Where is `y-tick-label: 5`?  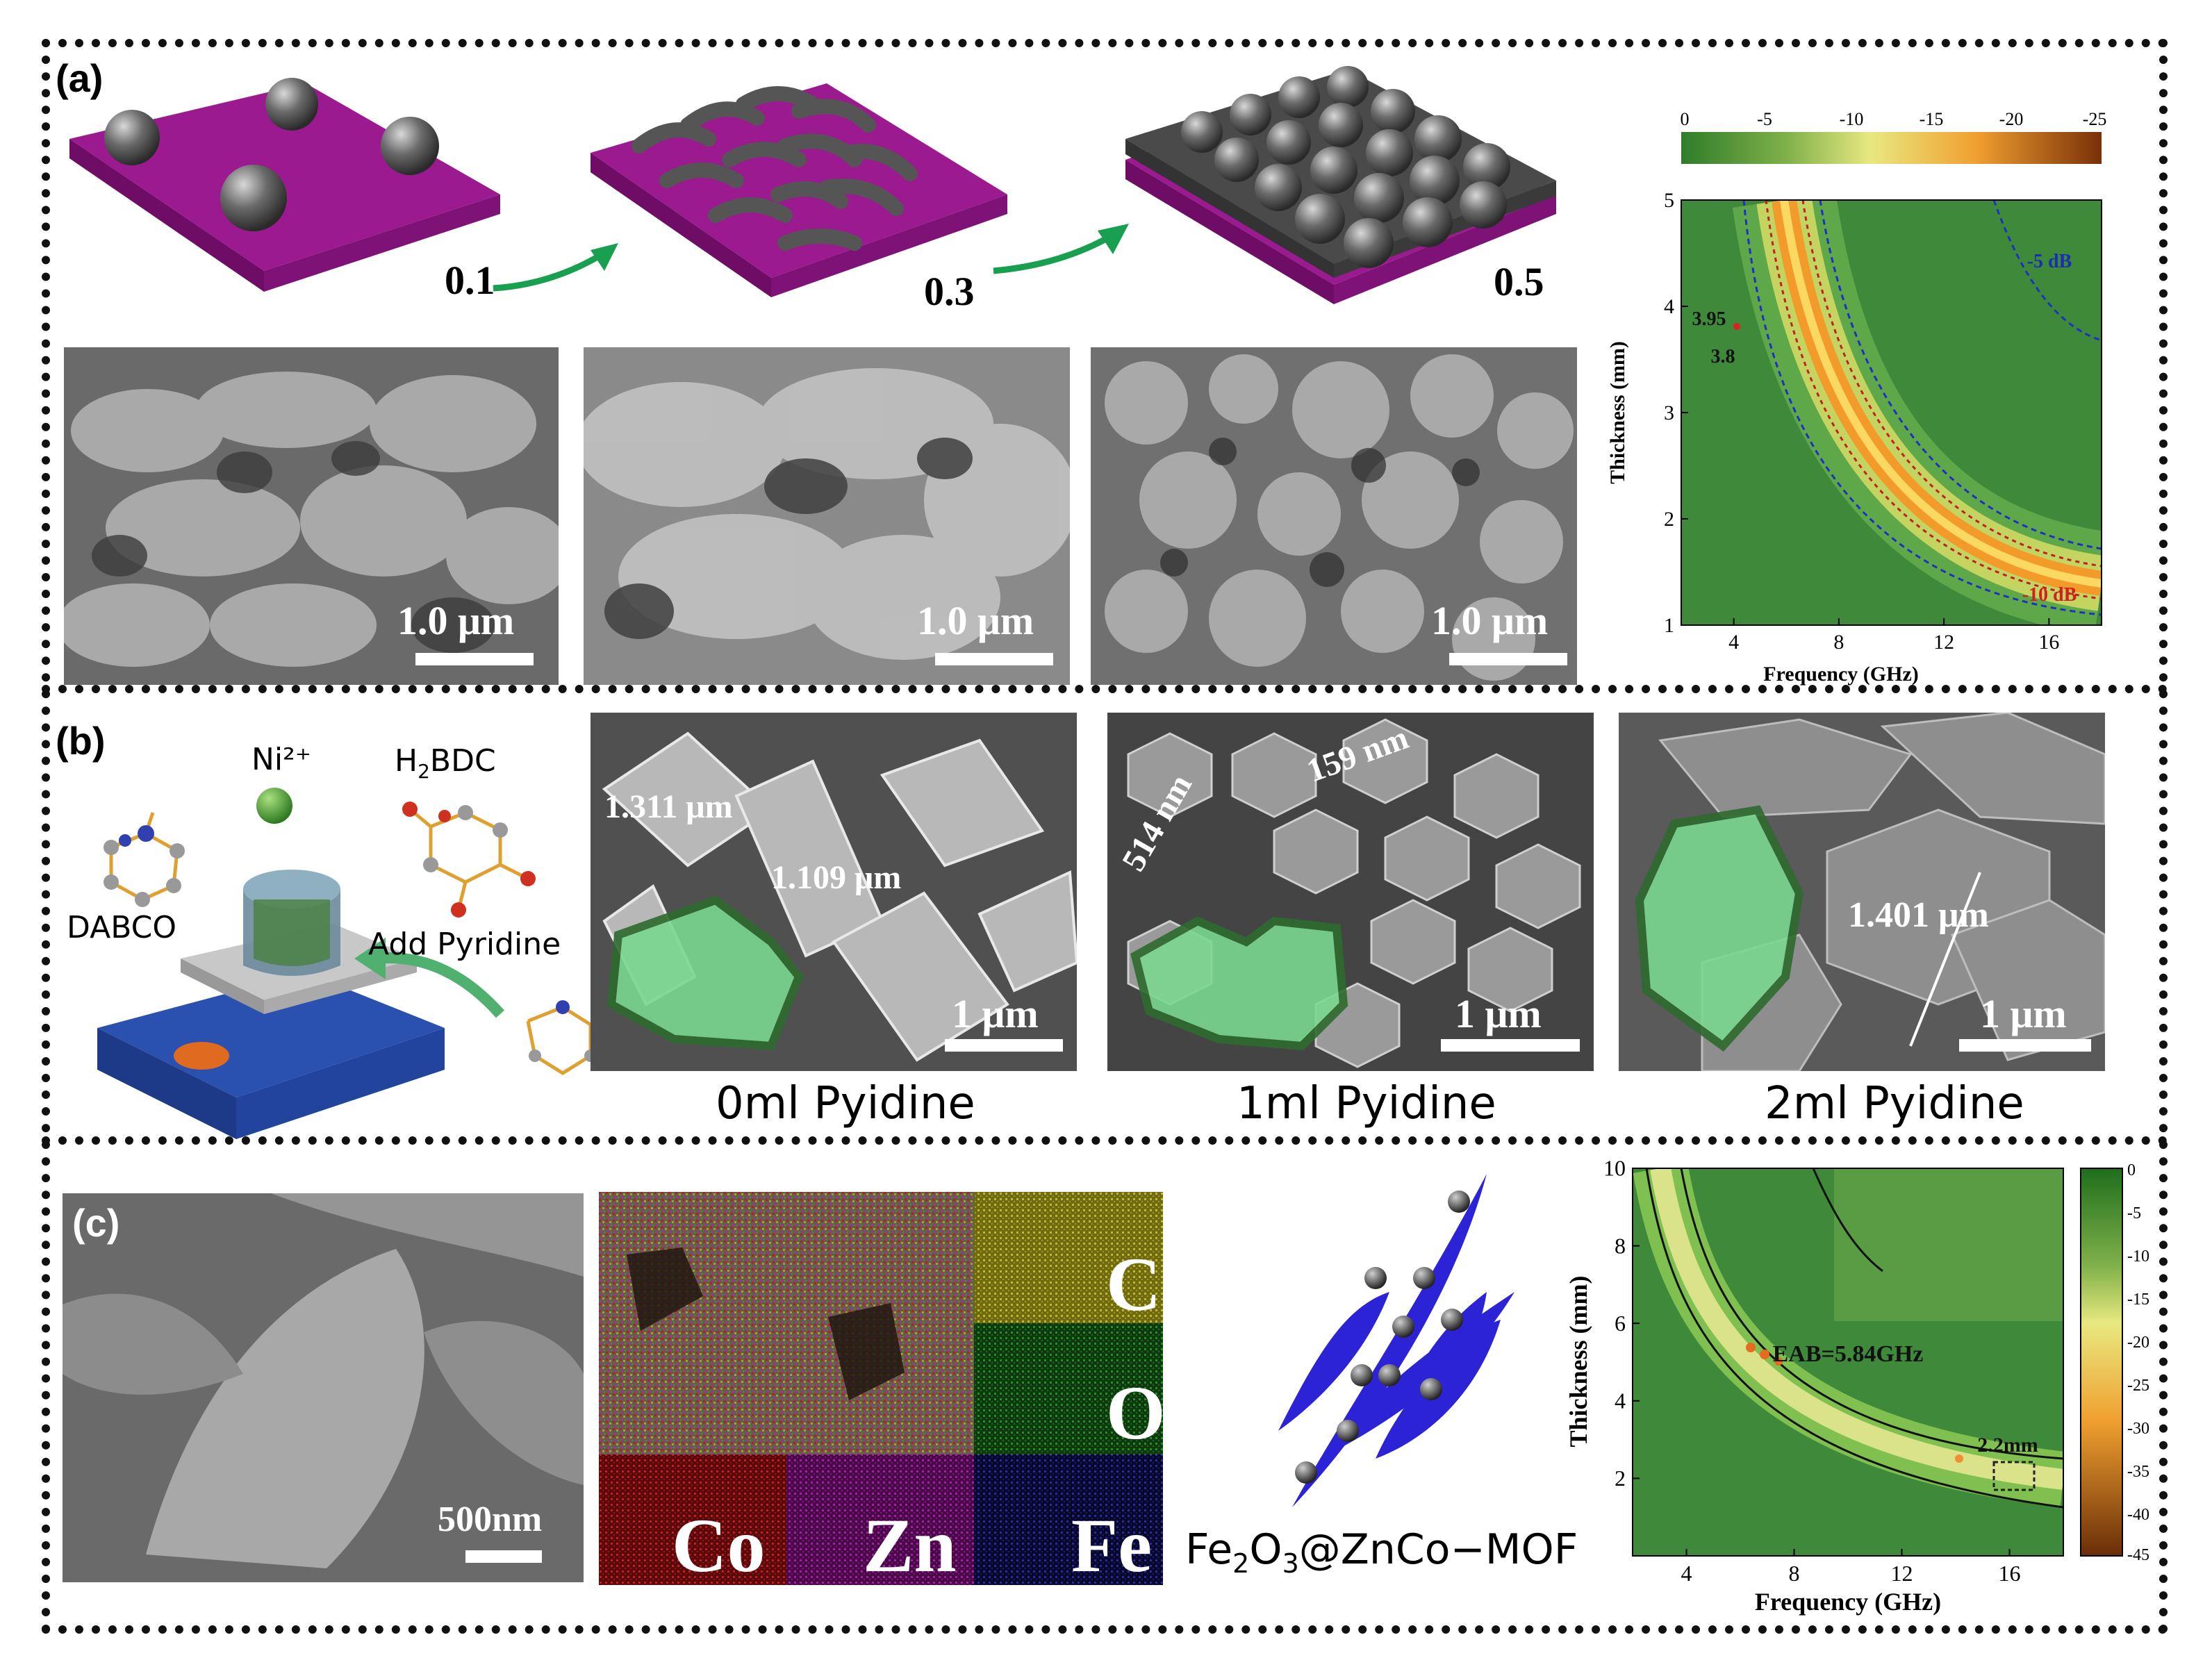
y-tick-label: 5 is located at coordinates (1669, 200).